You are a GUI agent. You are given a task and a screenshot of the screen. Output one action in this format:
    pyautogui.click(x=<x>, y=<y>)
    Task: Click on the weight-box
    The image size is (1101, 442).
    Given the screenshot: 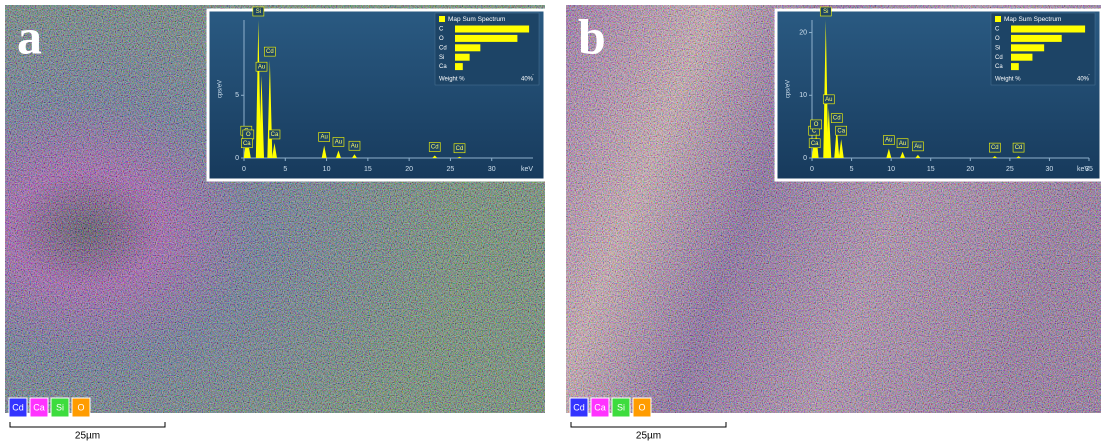 What is the action you would take?
    pyautogui.click(x=487, y=49)
    